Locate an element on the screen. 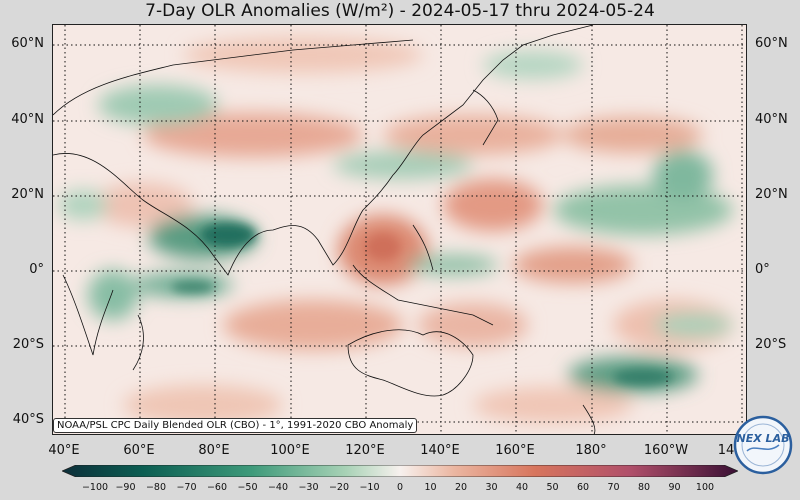 This screenshot has height=500, width=800. lon-label-140w-partial: 14 is located at coordinates (726, 450).